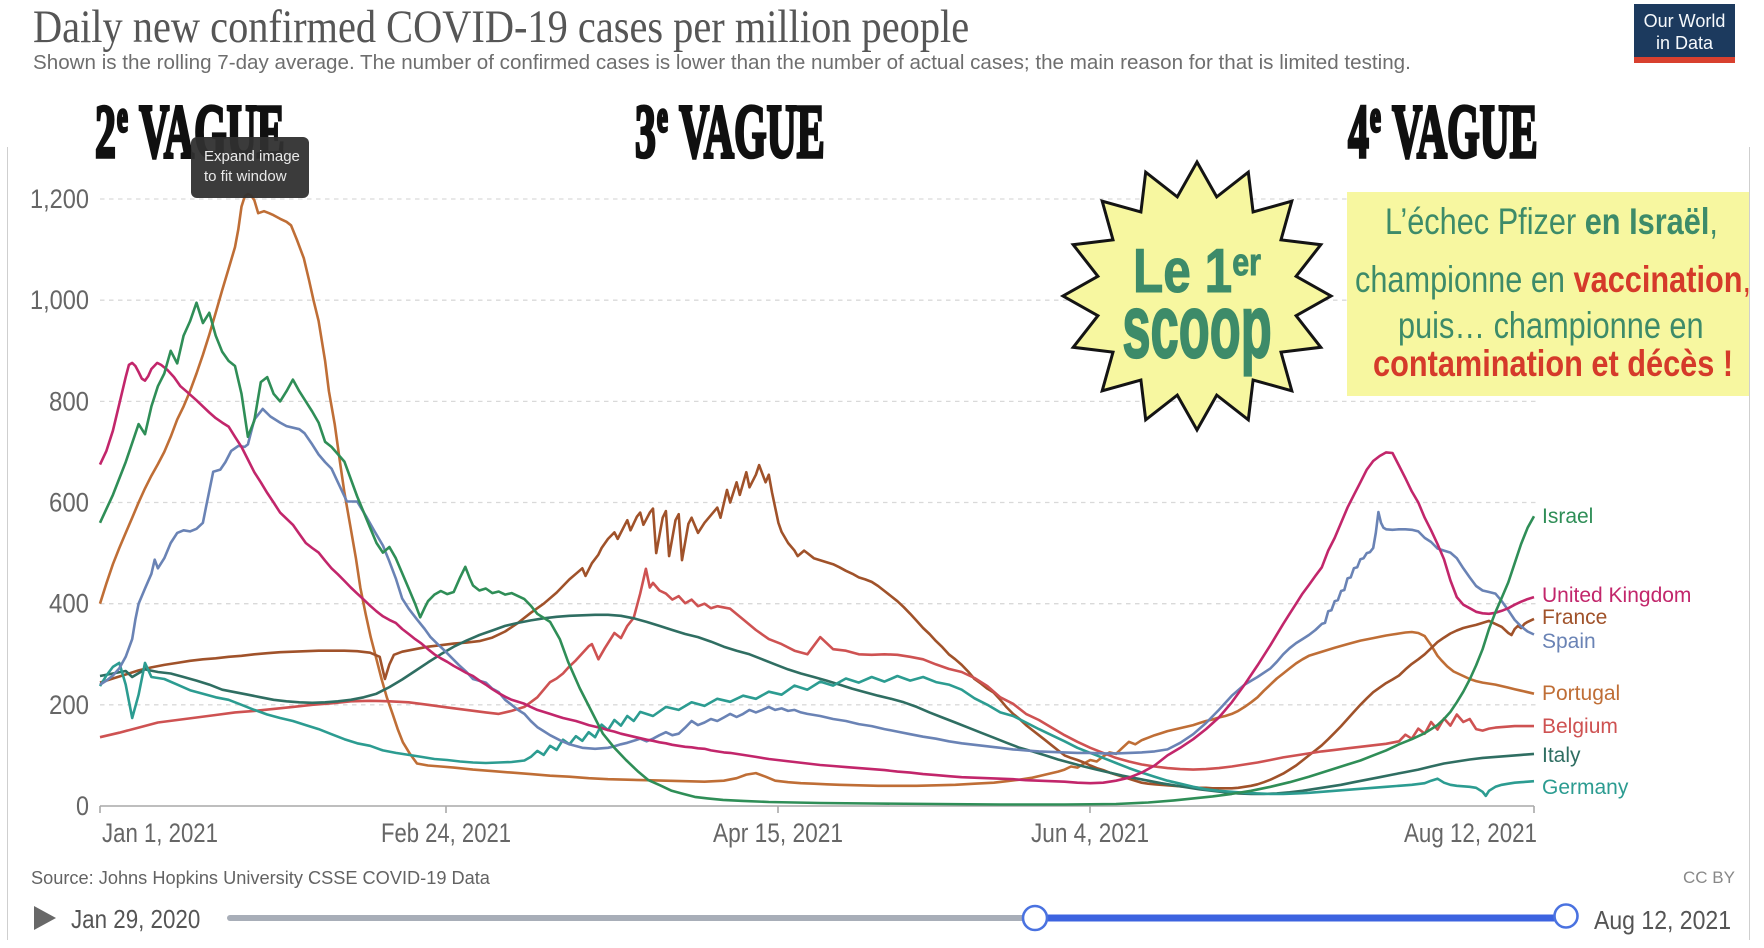 The image size is (1764, 948). I want to click on svg-text: Apr 15, 2021, so click(778, 833).